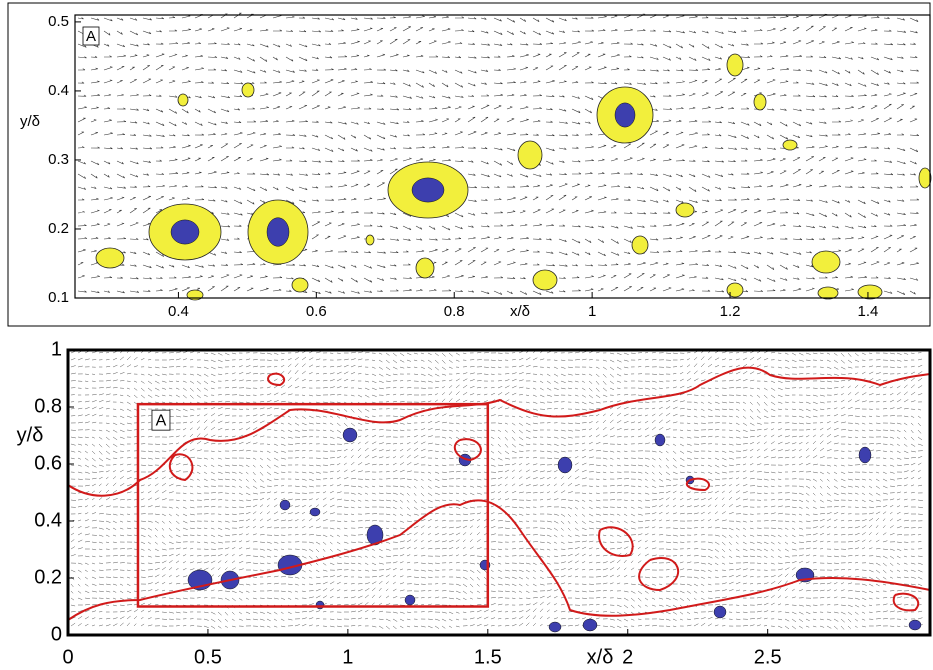 The height and width of the screenshot is (670, 933). Describe the element at coordinates (488, 657) in the screenshot. I see `x-tick-label: 1.5` at that location.